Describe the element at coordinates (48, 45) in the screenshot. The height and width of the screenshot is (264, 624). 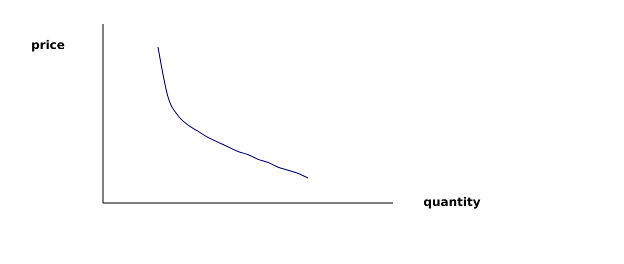
I see `y-axis-title: price` at that location.